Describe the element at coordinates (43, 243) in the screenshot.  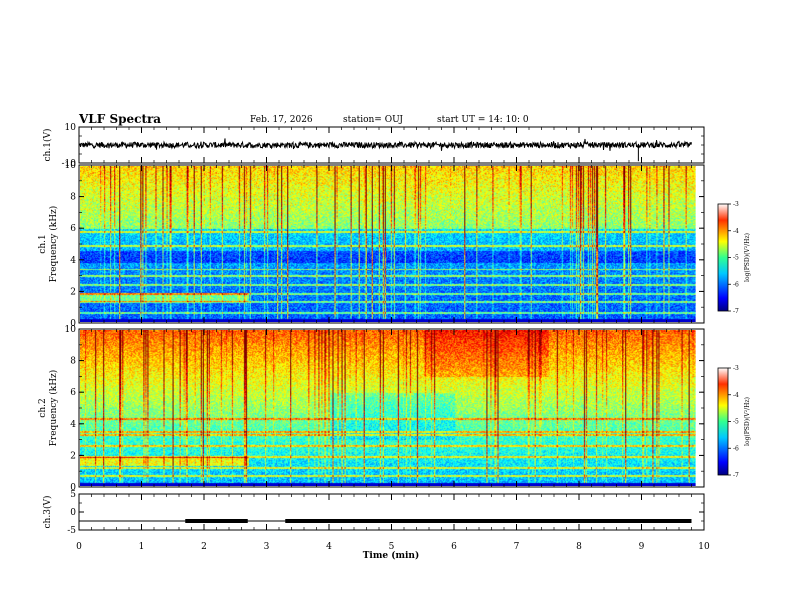
I see `ch1-spectrogram-channel-label: ch.1` at that location.